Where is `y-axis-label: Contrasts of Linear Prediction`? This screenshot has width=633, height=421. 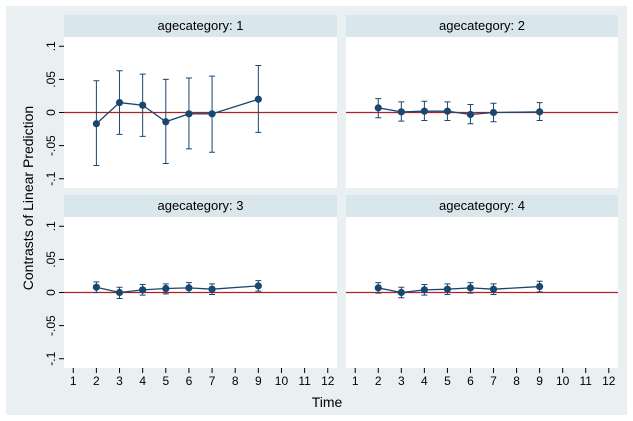 y-axis-label: Contrasts of Linear Prediction is located at coordinates (28, 198).